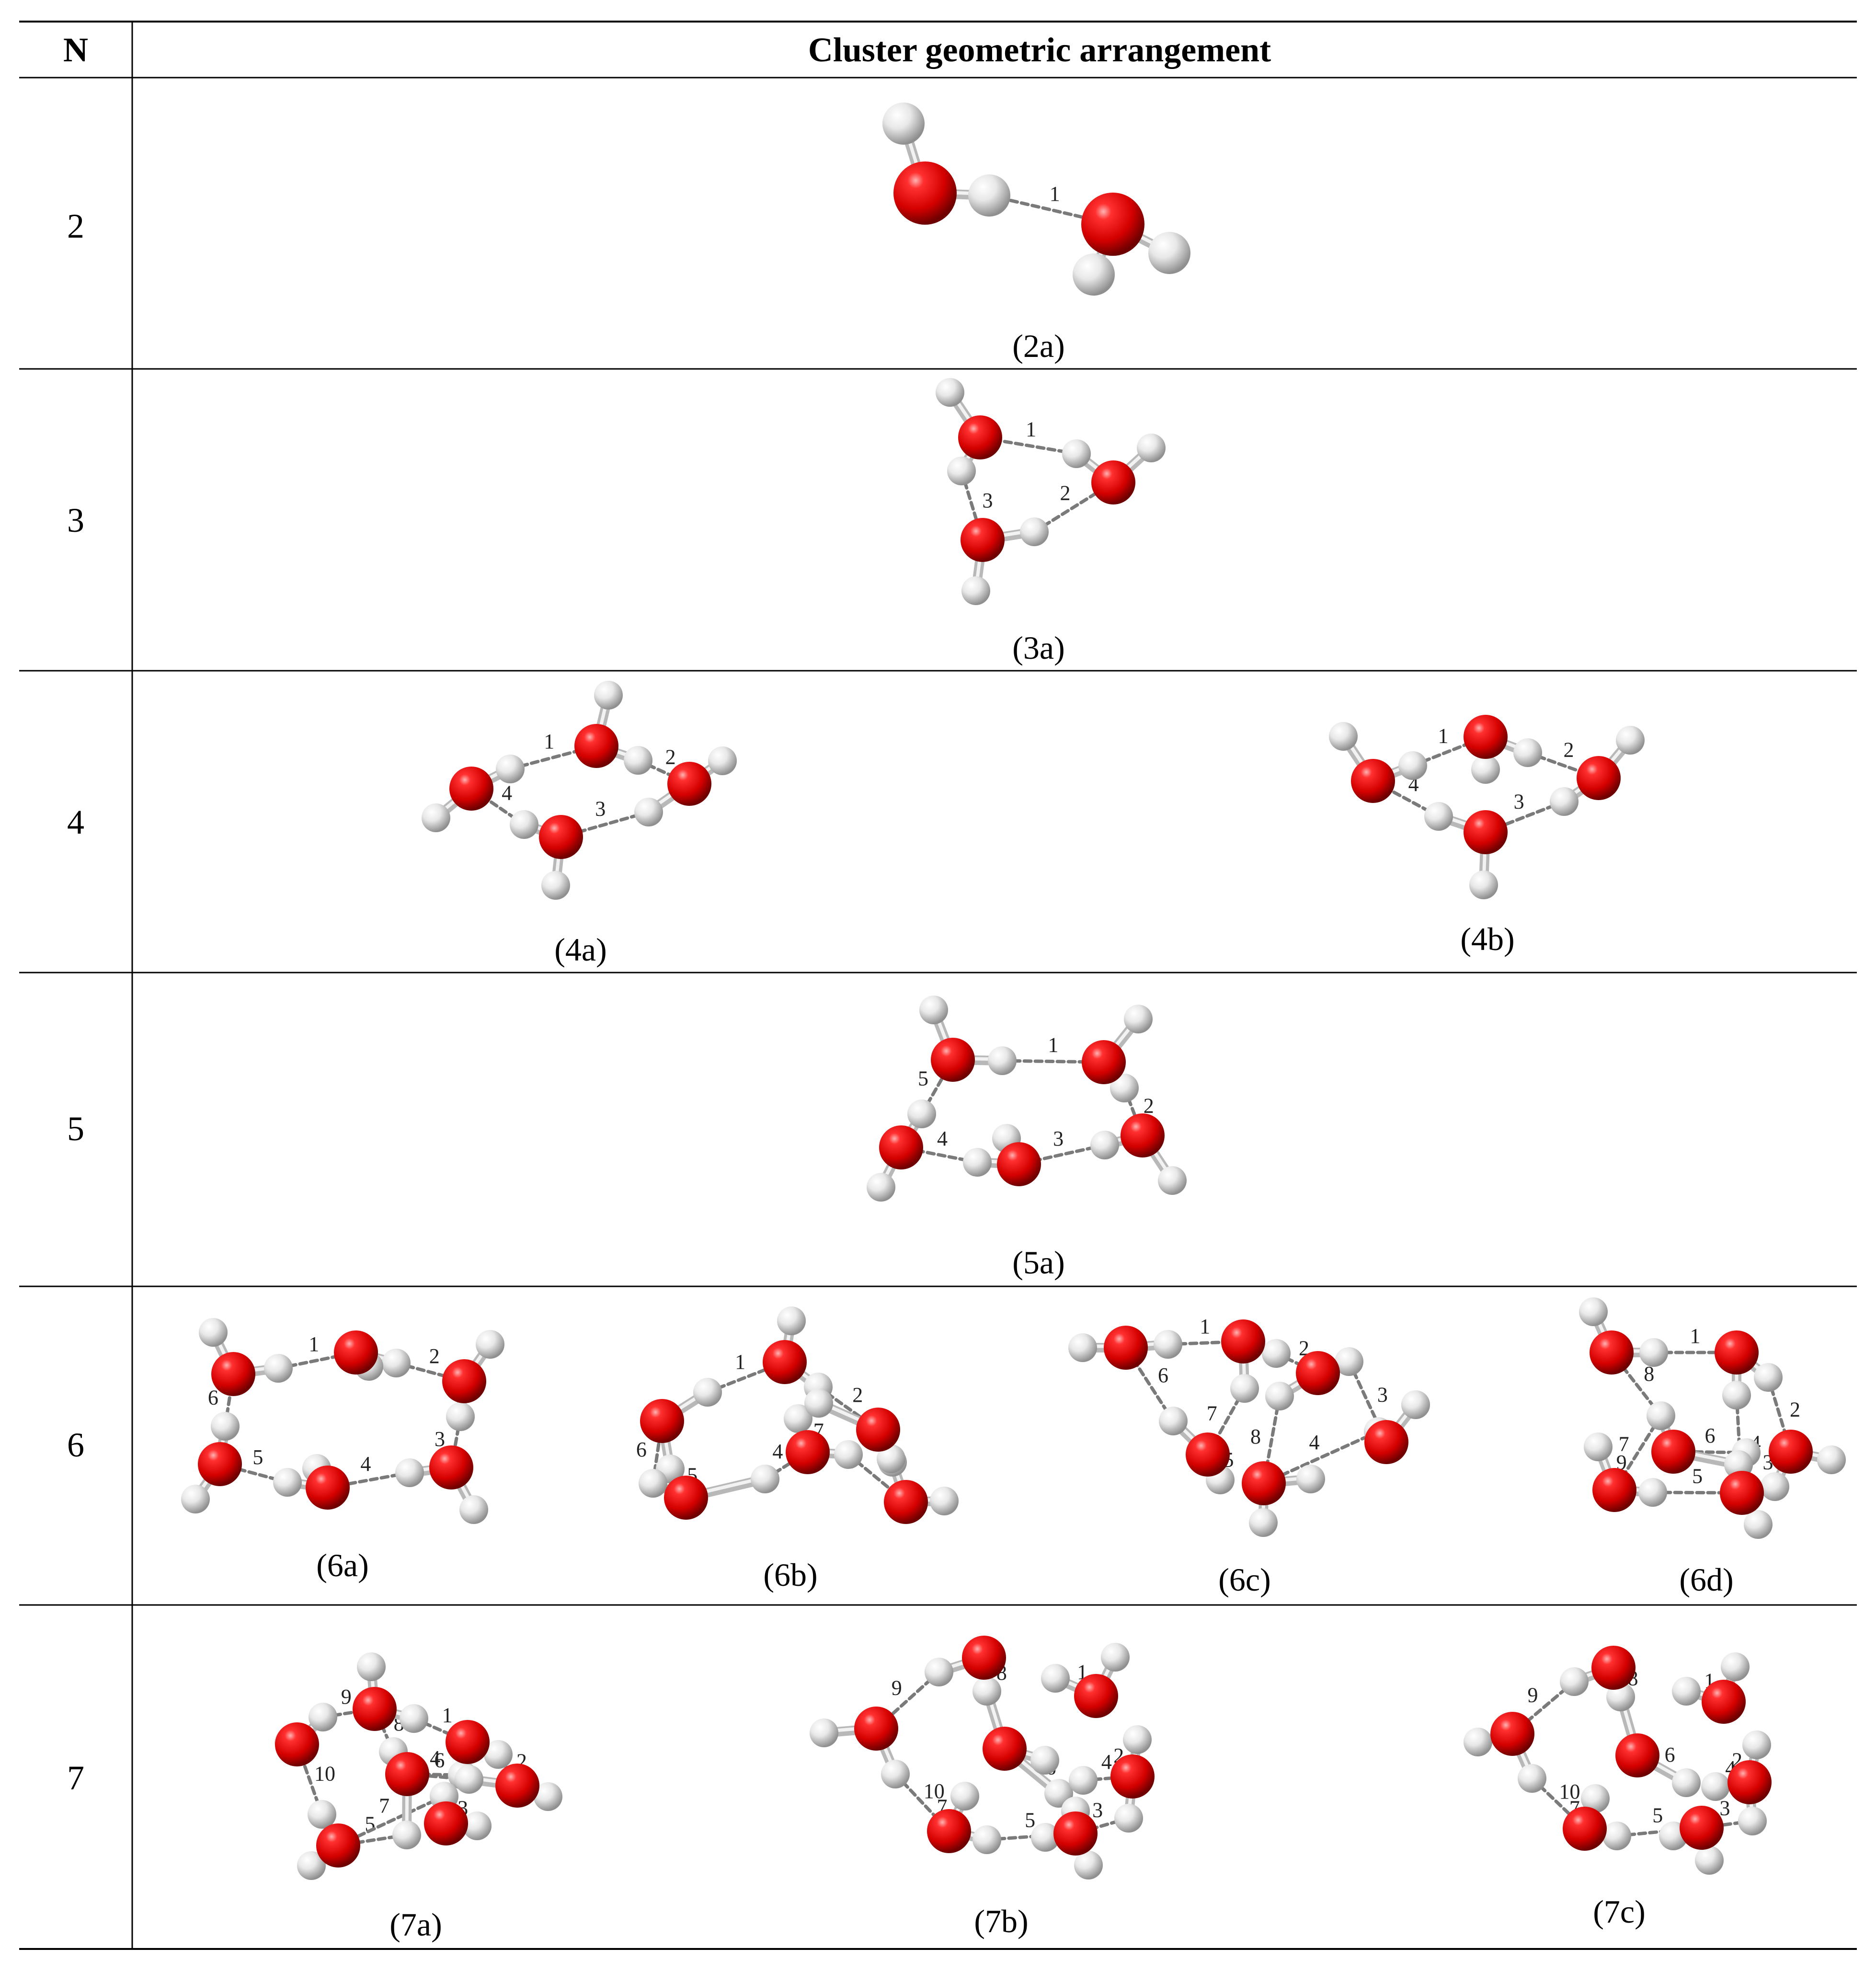  I want to click on row-n-6: 6, so click(76, 1445).